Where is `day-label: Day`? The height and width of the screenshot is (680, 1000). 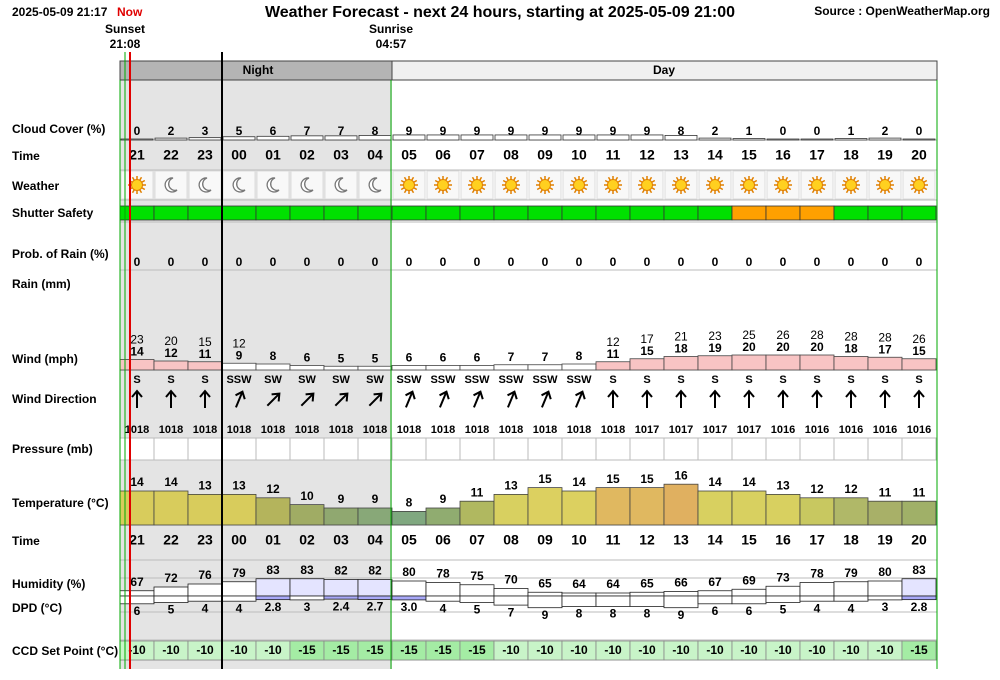
day-label: Day is located at coordinates (664, 70).